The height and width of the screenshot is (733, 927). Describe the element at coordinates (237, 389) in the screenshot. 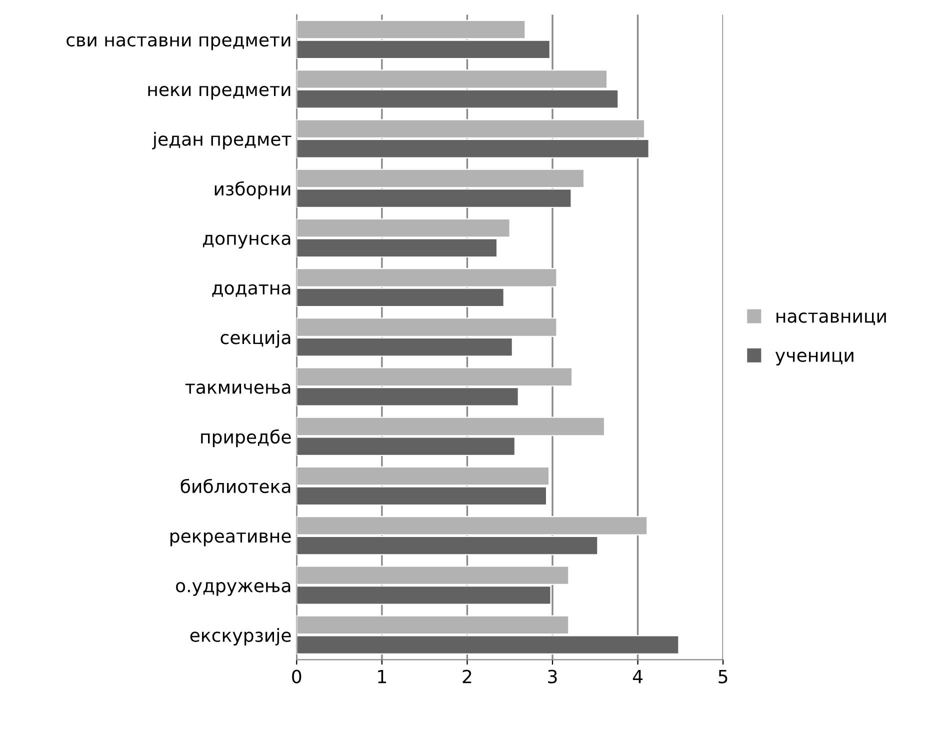

I see `y-tick-label: такмичења` at that location.